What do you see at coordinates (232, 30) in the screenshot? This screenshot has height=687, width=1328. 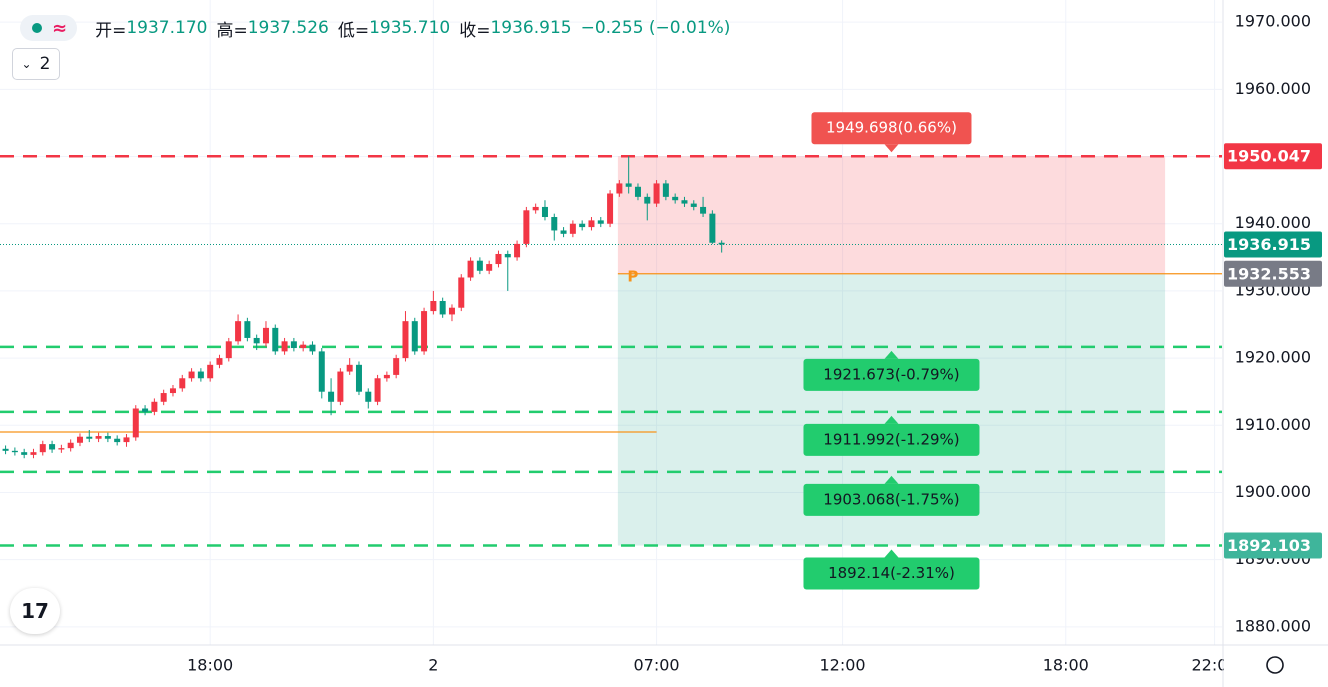 I see `high-label: 高=` at bounding box center [232, 30].